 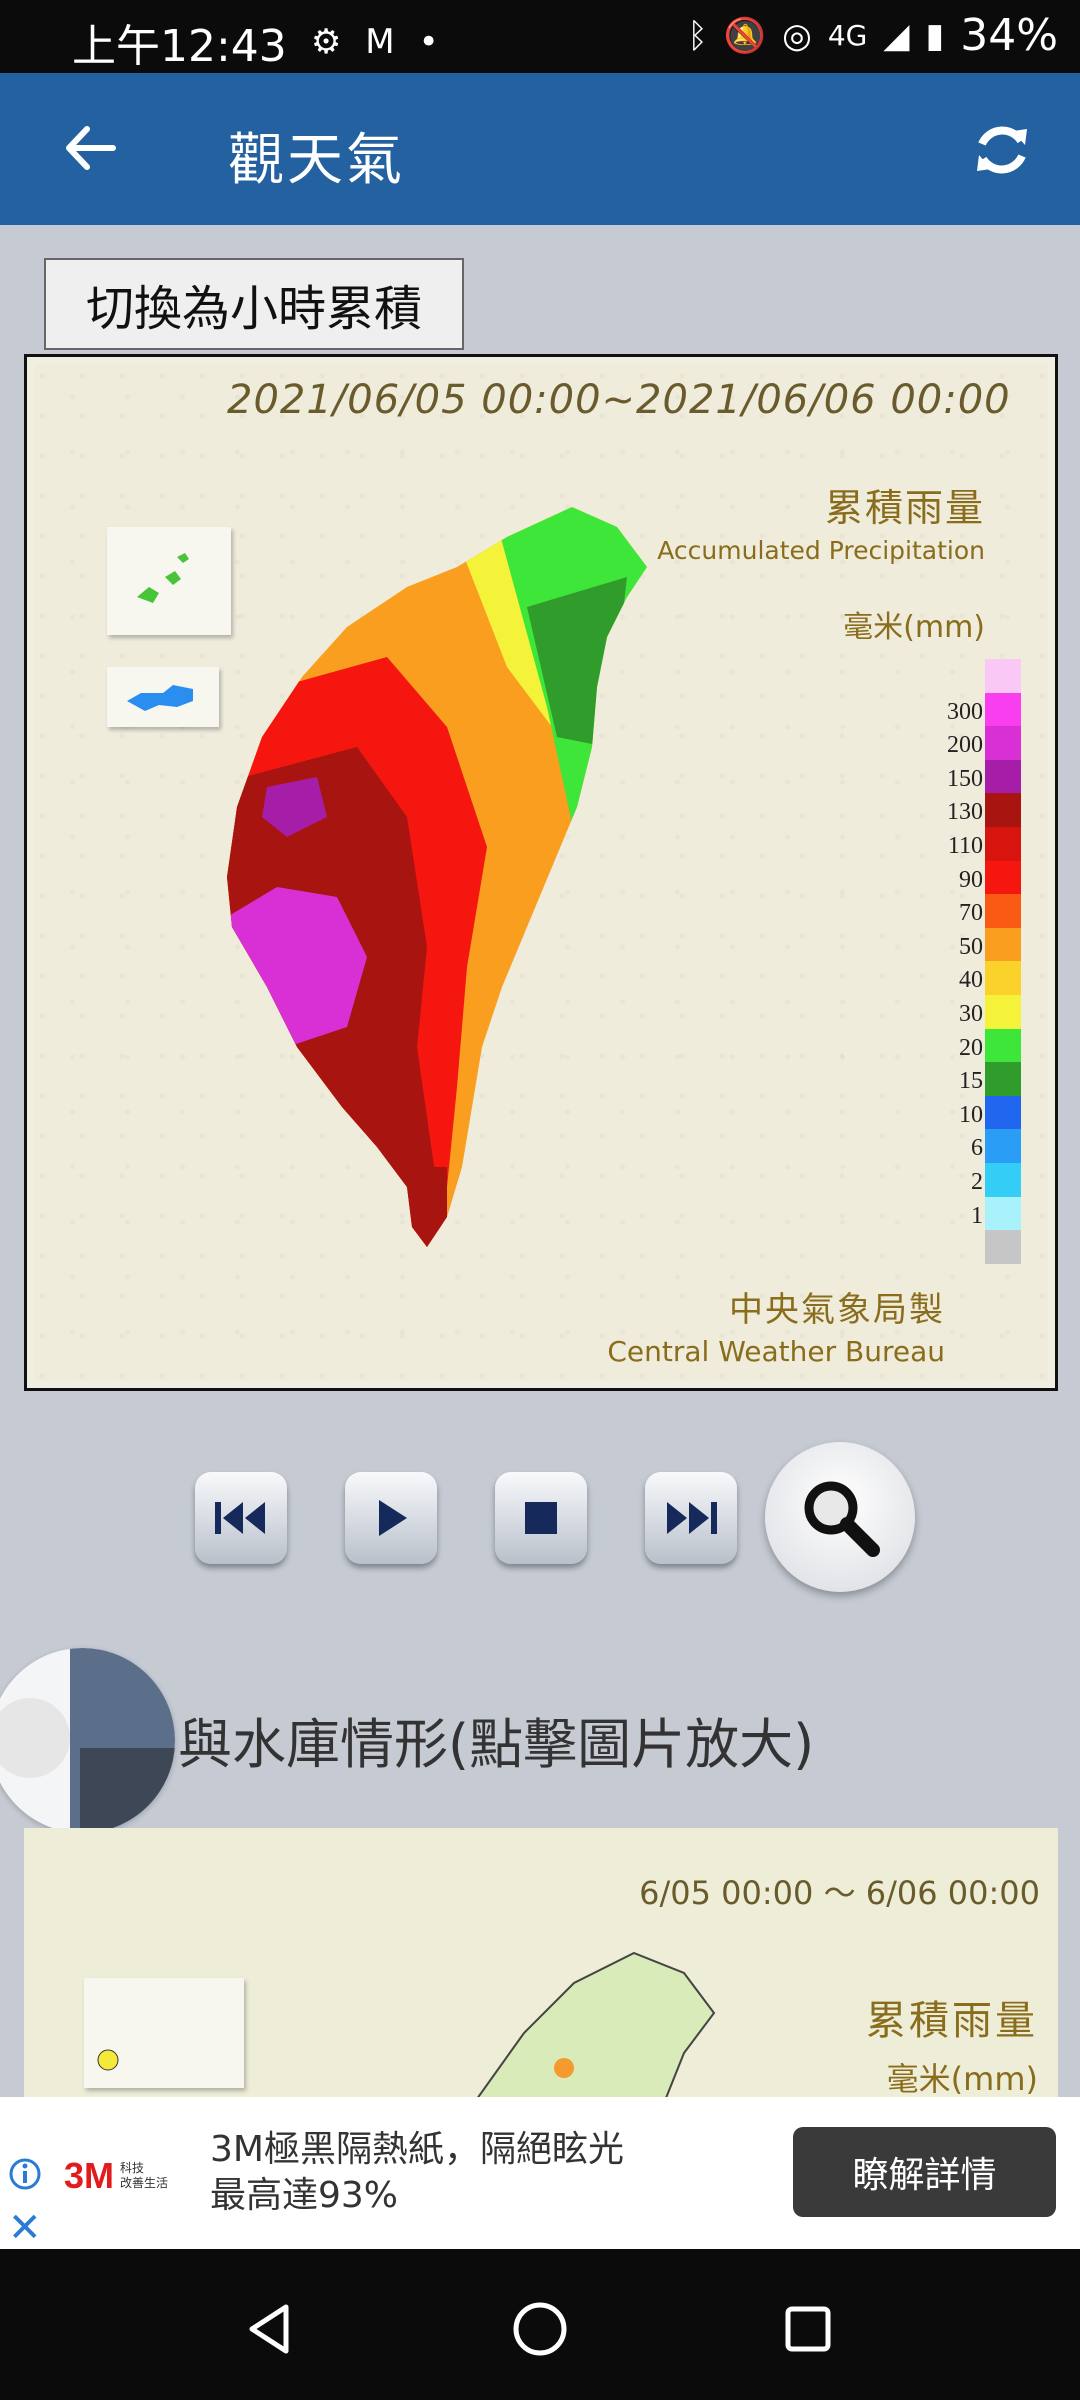 What do you see at coordinates (776, 1329) in the screenshot?
I see `credit: 中央氣象局製 Central Weather Bureau` at bounding box center [776, 1329].